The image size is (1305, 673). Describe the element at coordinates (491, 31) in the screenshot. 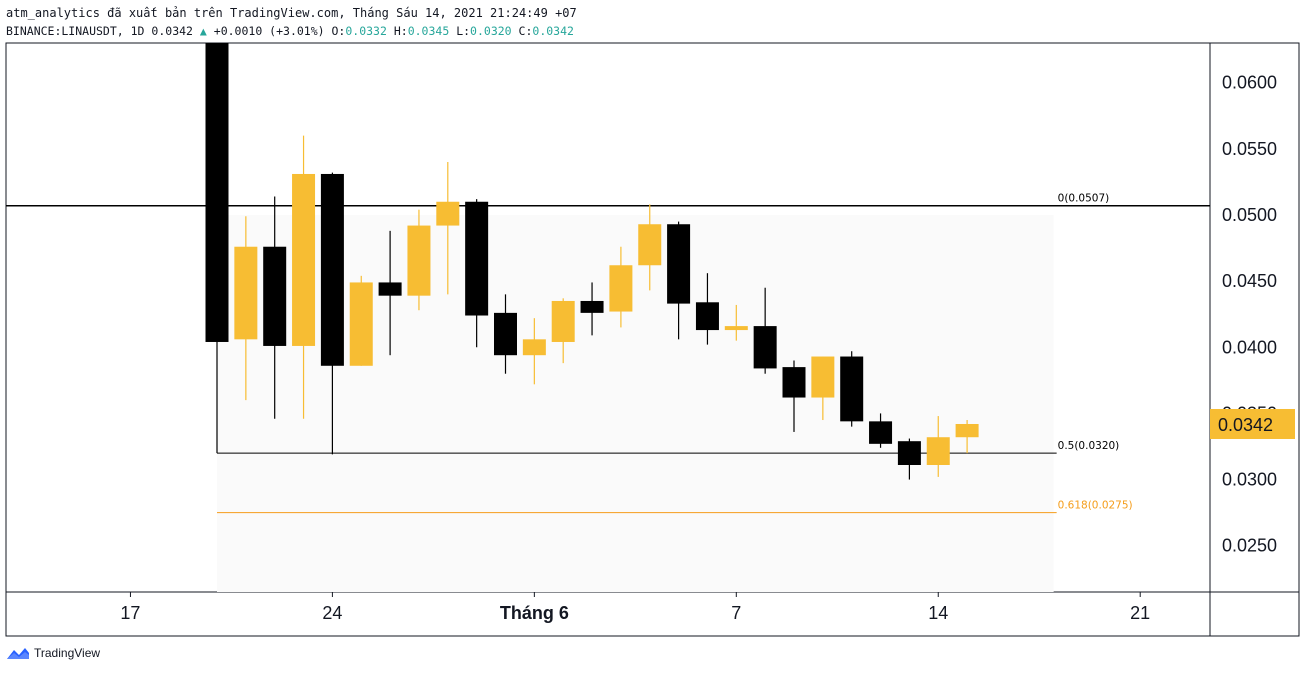

I see `low-value: 0.0320` at that location.